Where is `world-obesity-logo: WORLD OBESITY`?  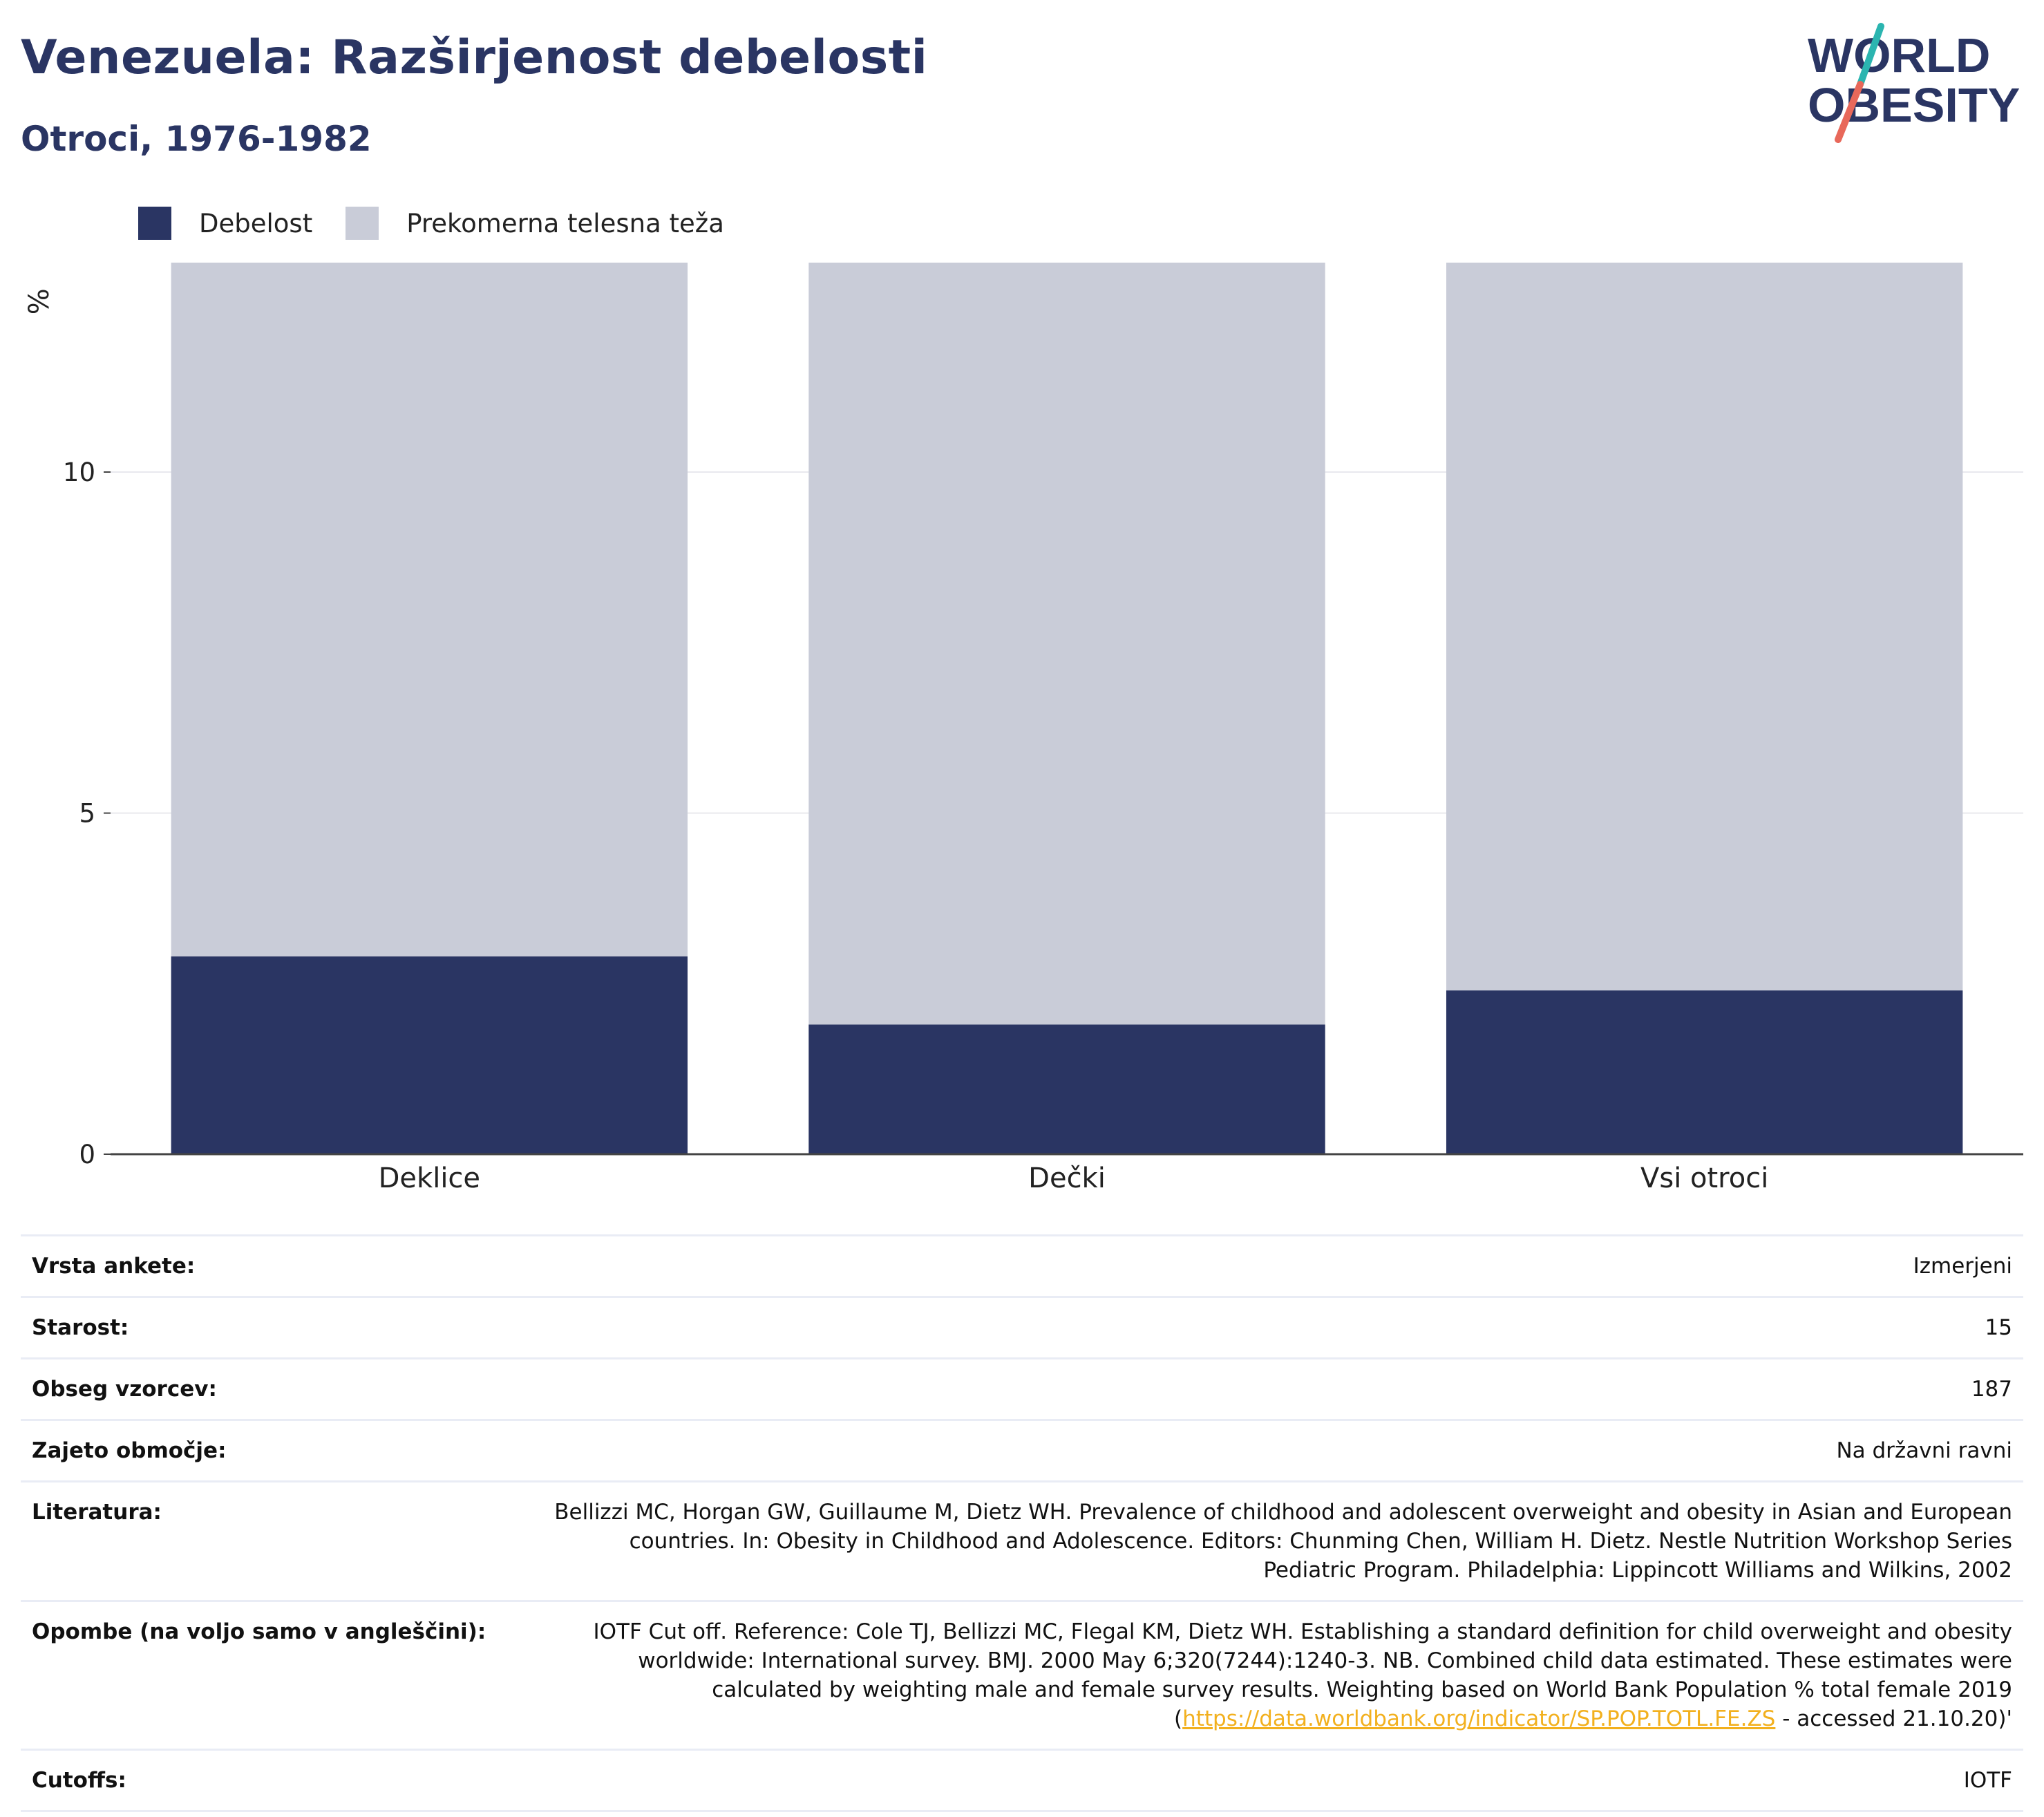
world-obesity-logo: WORLD OBESITY is located at coordinates (1914, 83).